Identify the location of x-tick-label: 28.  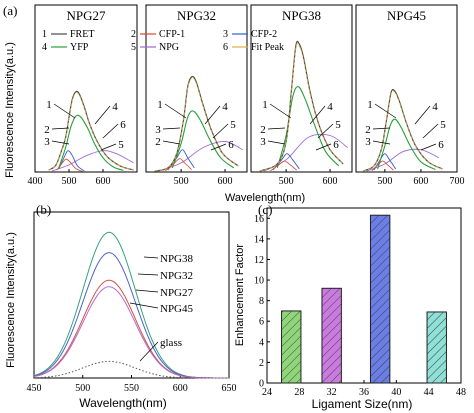
(299, 392).